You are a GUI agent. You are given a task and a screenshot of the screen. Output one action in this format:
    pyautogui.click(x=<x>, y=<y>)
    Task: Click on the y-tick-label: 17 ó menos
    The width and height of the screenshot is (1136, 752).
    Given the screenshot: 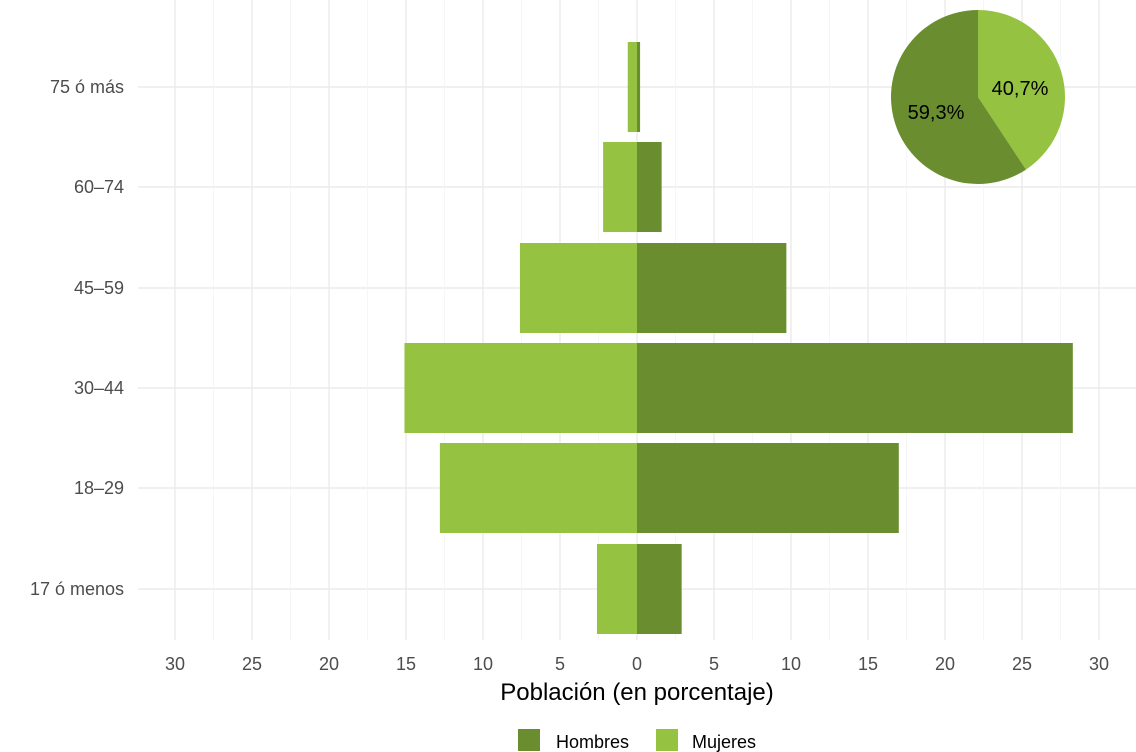 What is the action you would take?
    pyautogui.click(x=77, y=589)
    